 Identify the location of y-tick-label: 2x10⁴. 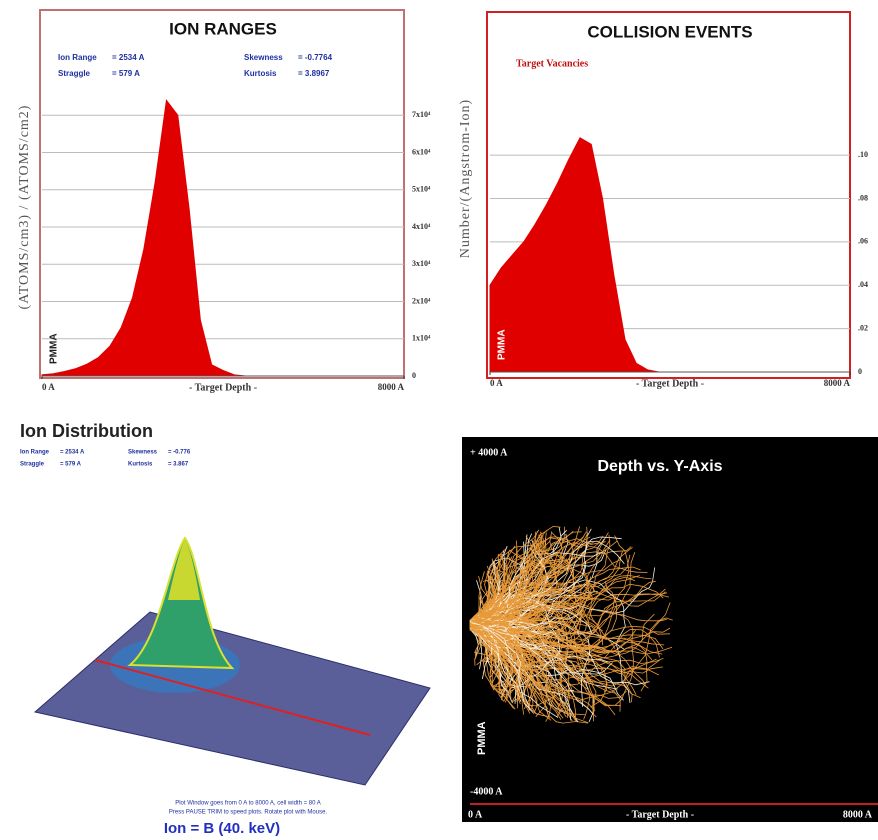
(421, 300).